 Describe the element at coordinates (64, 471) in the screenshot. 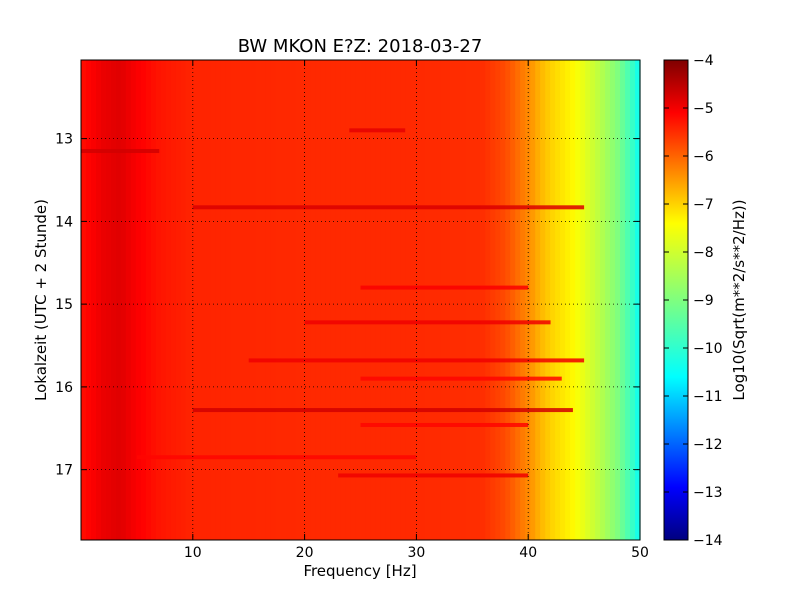

I see `y-tick-label: 17` at that location.